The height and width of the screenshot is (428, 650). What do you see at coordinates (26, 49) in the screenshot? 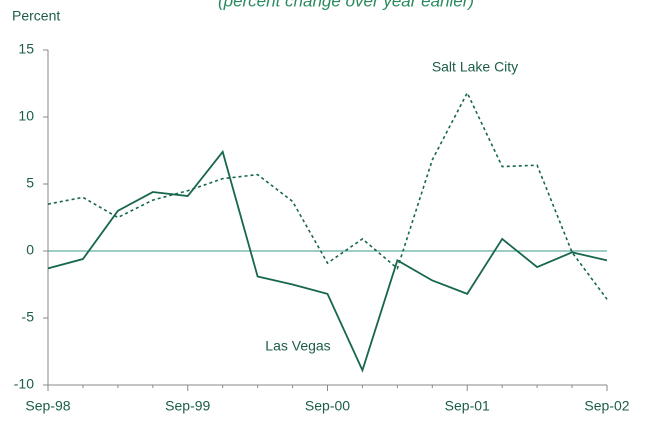
I see `y-tick-label: 15` at bounding box center [26, 49].